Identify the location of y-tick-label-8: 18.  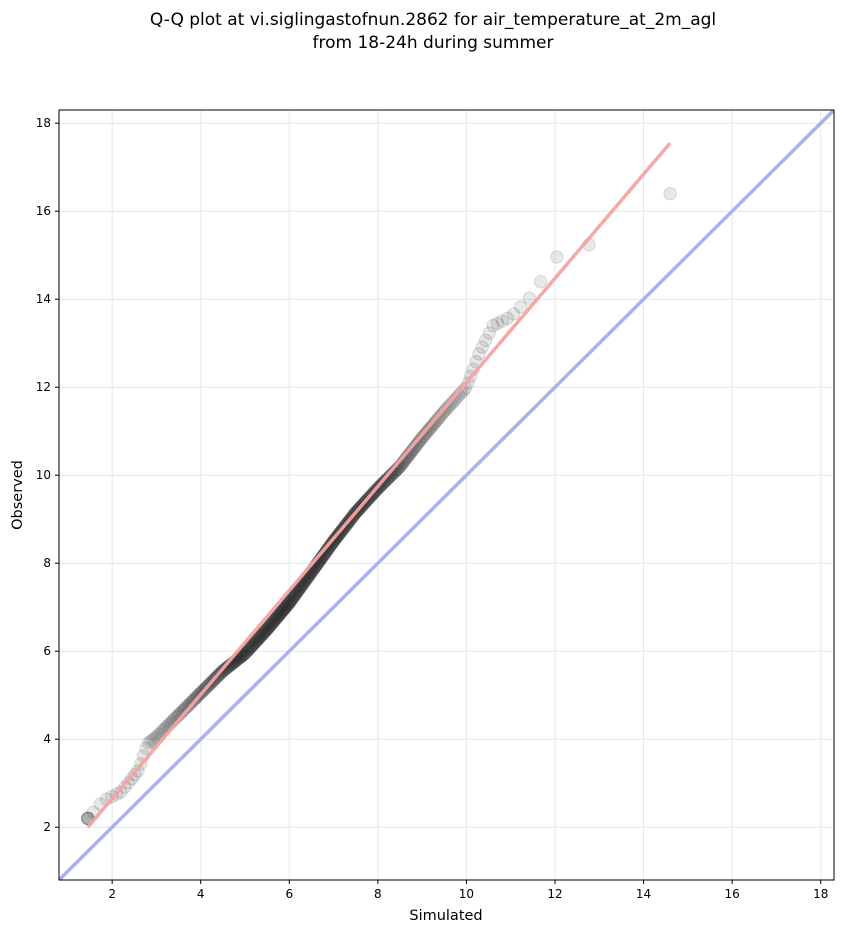
(43, 123).